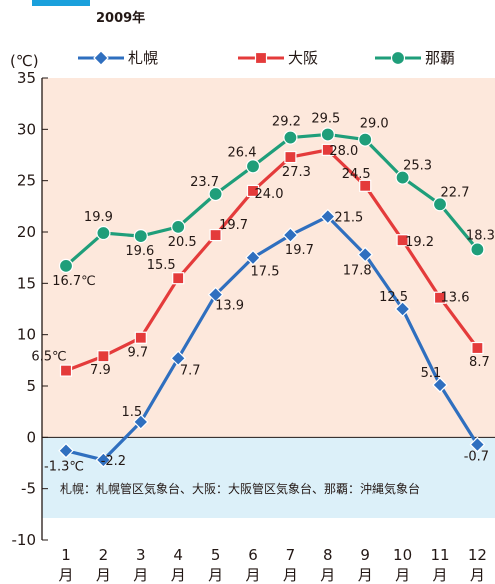  What do you see at coordinates (417, 166) in the screenshot?
I see `data-label: 25.3` at bounding box center [417, 166].